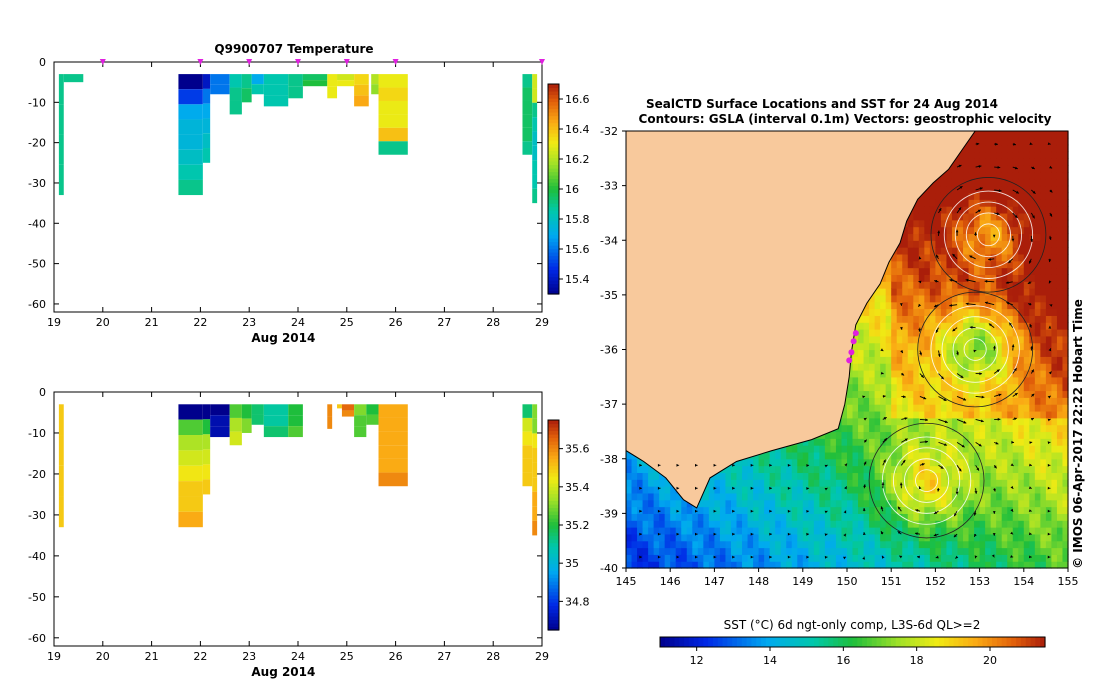 This screenshot has height=700, width=1099. Describe the element at coordinates (200, 322) in the screenshot. I see `temp-xtick-label: 22` at that location.